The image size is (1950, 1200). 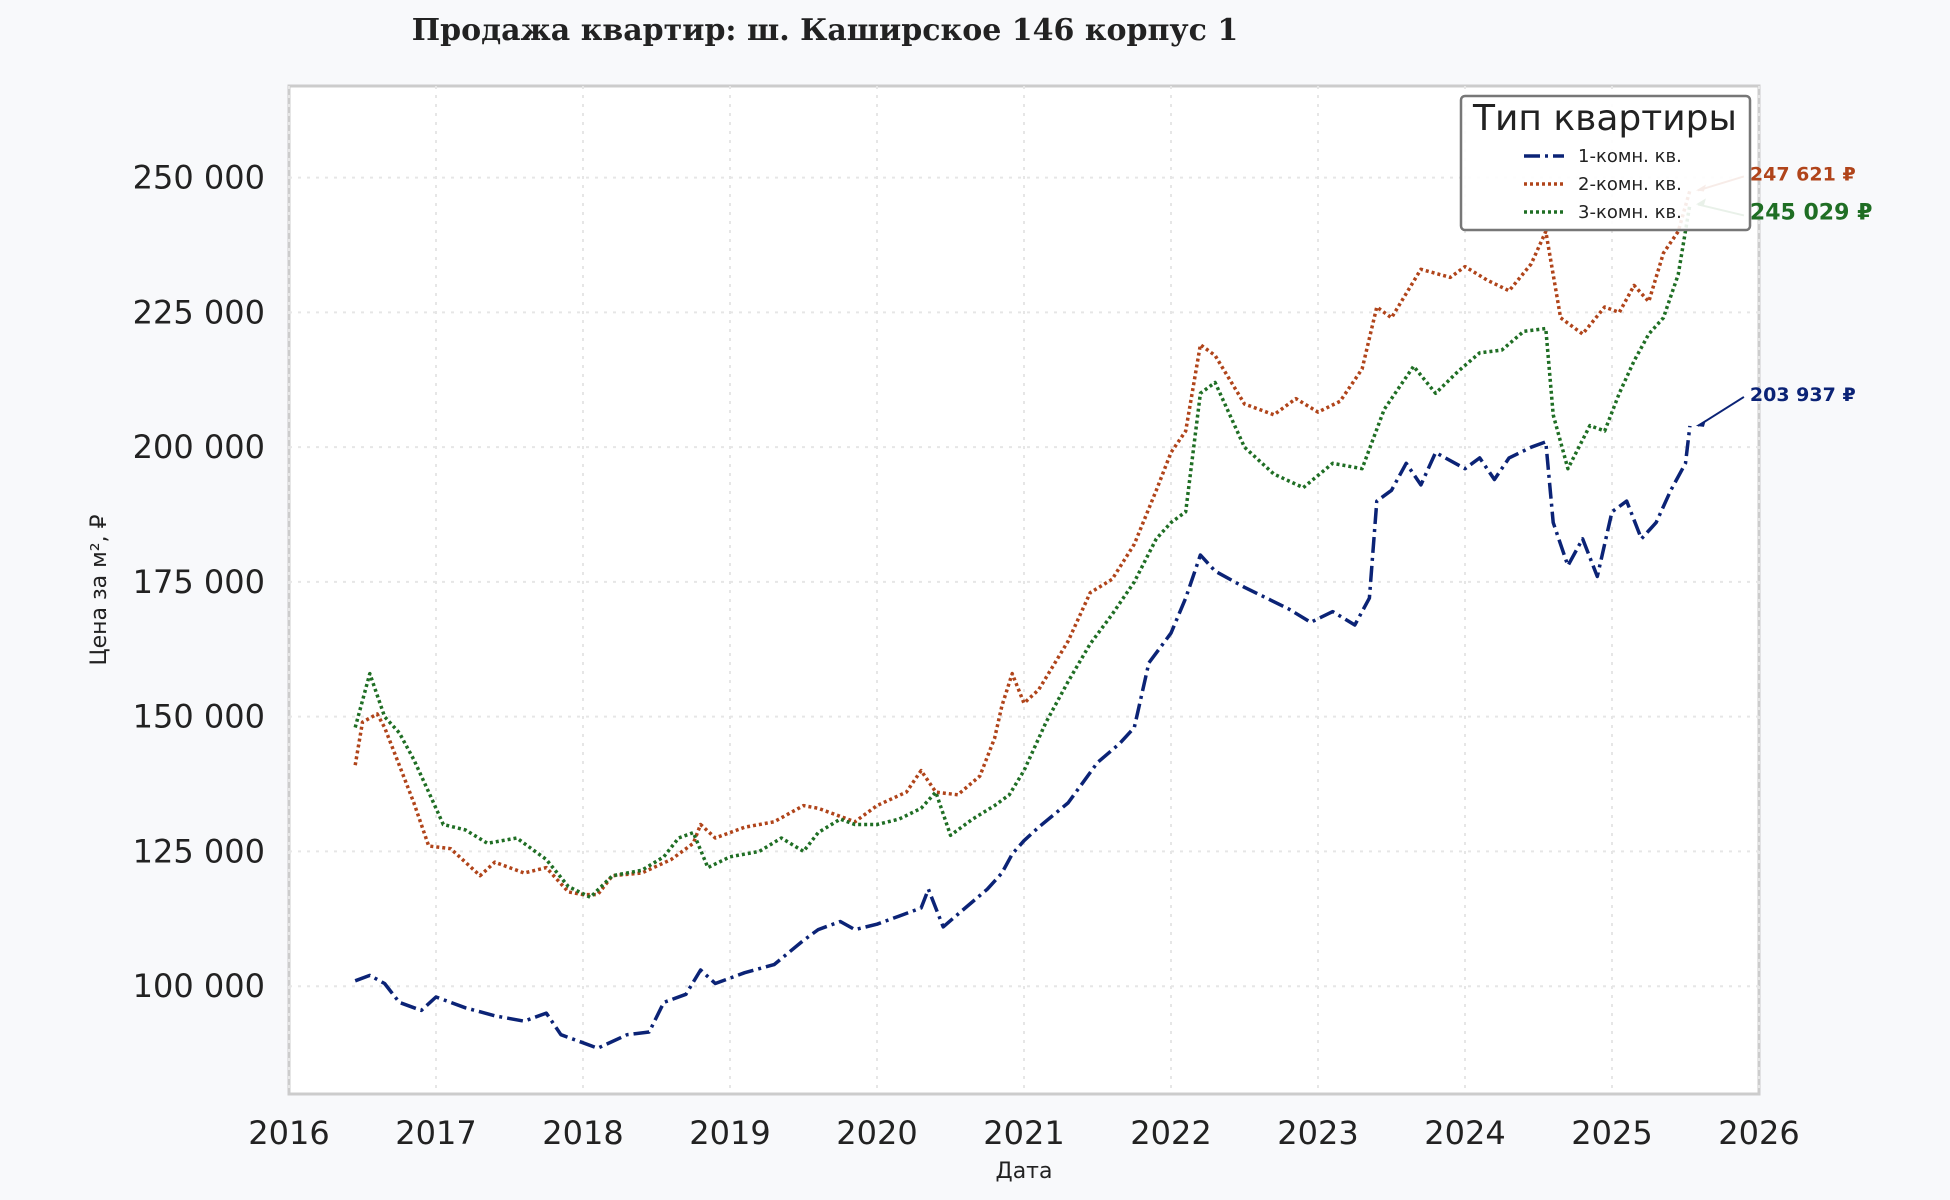 I want to click on y-axis-label: Цена за м², ₽, so click(x=99, y=589).